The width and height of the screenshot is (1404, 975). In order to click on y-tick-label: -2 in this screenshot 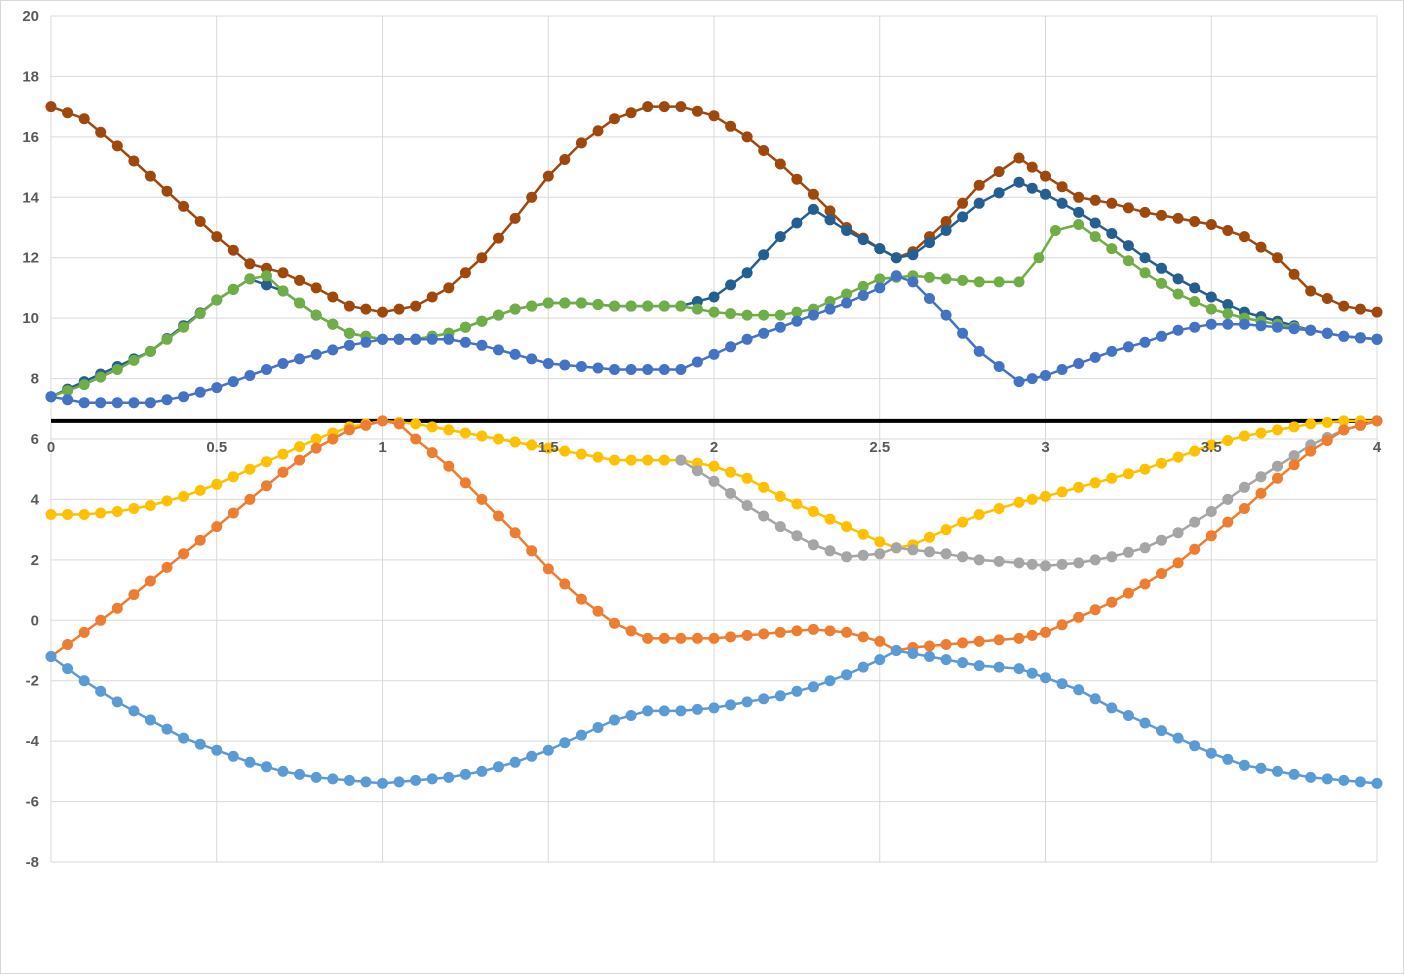, I will do `click(32, 681)`.